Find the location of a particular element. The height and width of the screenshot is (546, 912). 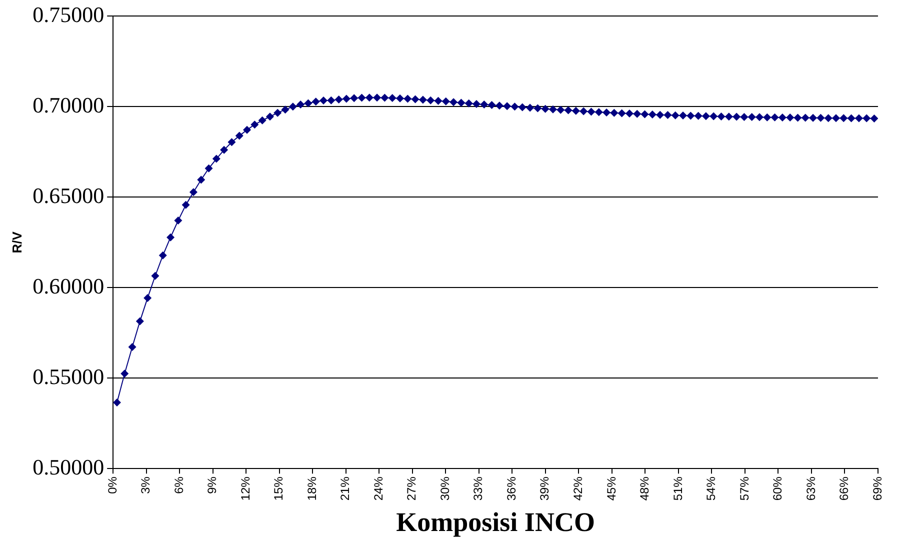

x-tick-label: 45% is located at coordinates (611, 488).